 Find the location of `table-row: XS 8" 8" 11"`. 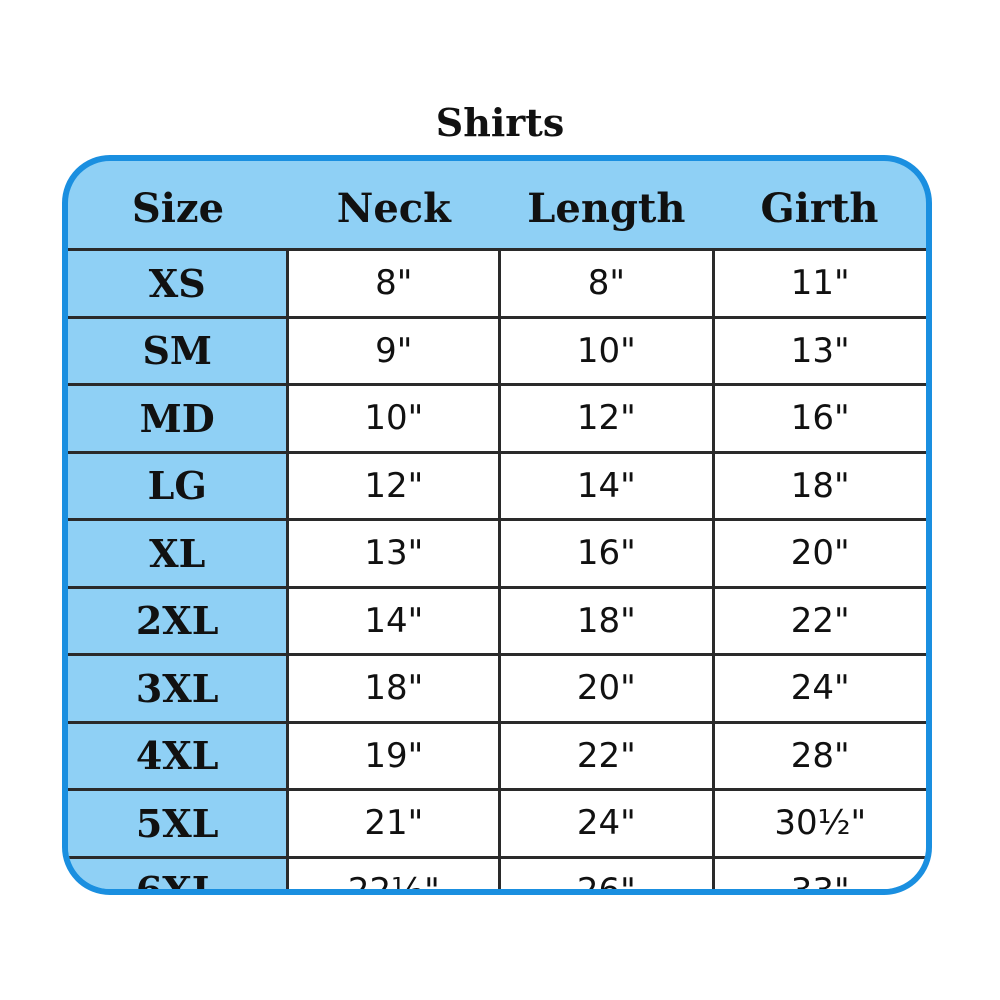

table-row: XS 8" 8" 11" is located at coordinates (497, 283).